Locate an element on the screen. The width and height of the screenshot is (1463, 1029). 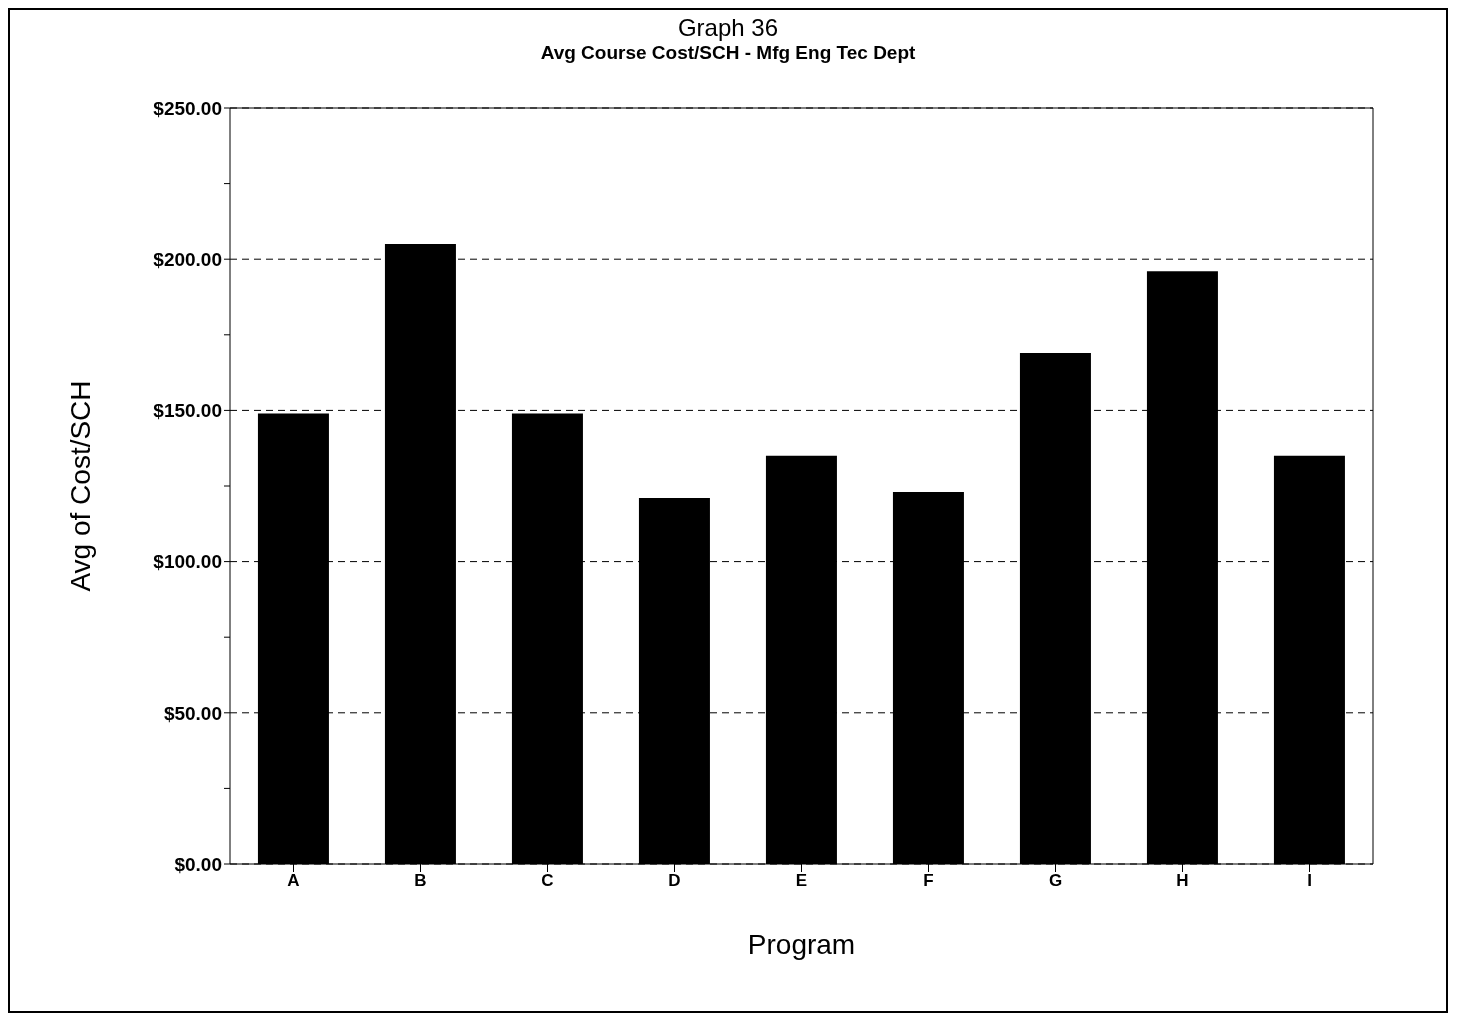
y-axis-title: Avg of Cost/SCH is located at coordinates (80, 486).